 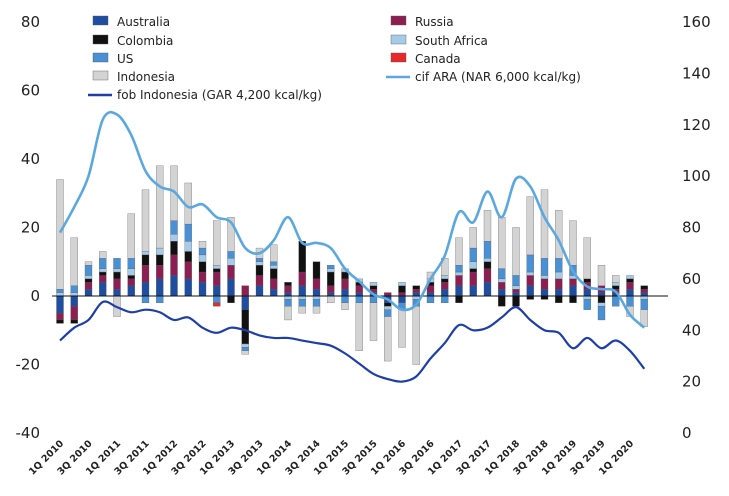 What do you see at coordinates (316, 270) in the screenshot?
I see `bar-colombia-3q-2014` at bounding box center [316, 270].